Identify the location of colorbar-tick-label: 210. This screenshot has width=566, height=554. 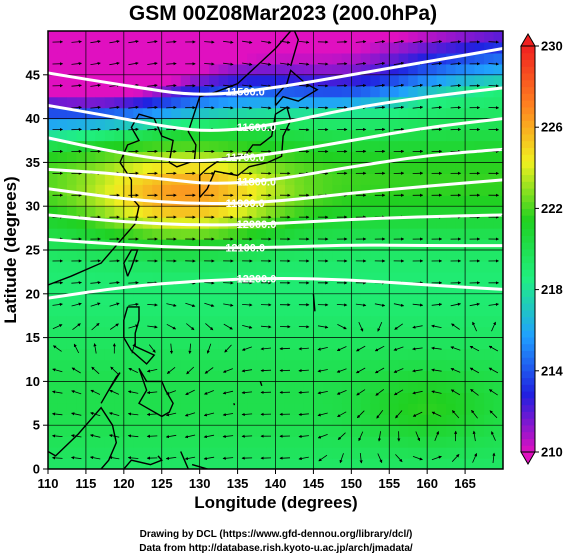
(552, 452).